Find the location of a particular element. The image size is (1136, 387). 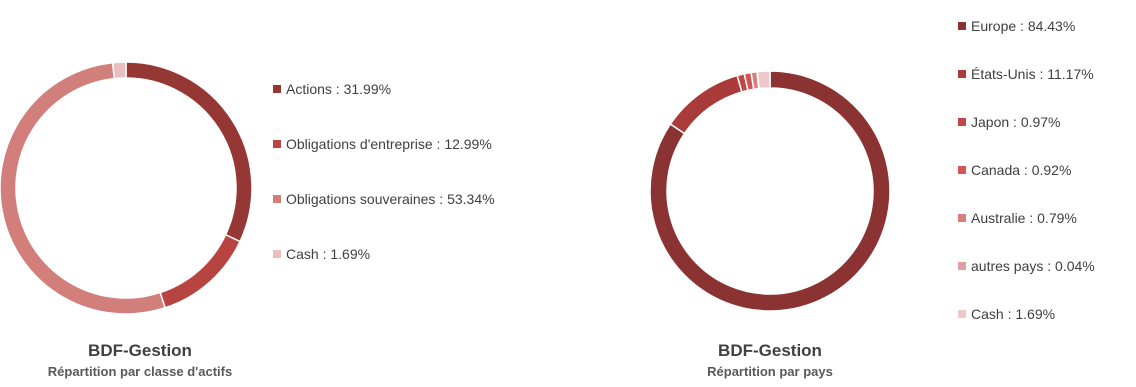

legend-label: autres pays : 0.04% is located at coordinates (1033, 266).